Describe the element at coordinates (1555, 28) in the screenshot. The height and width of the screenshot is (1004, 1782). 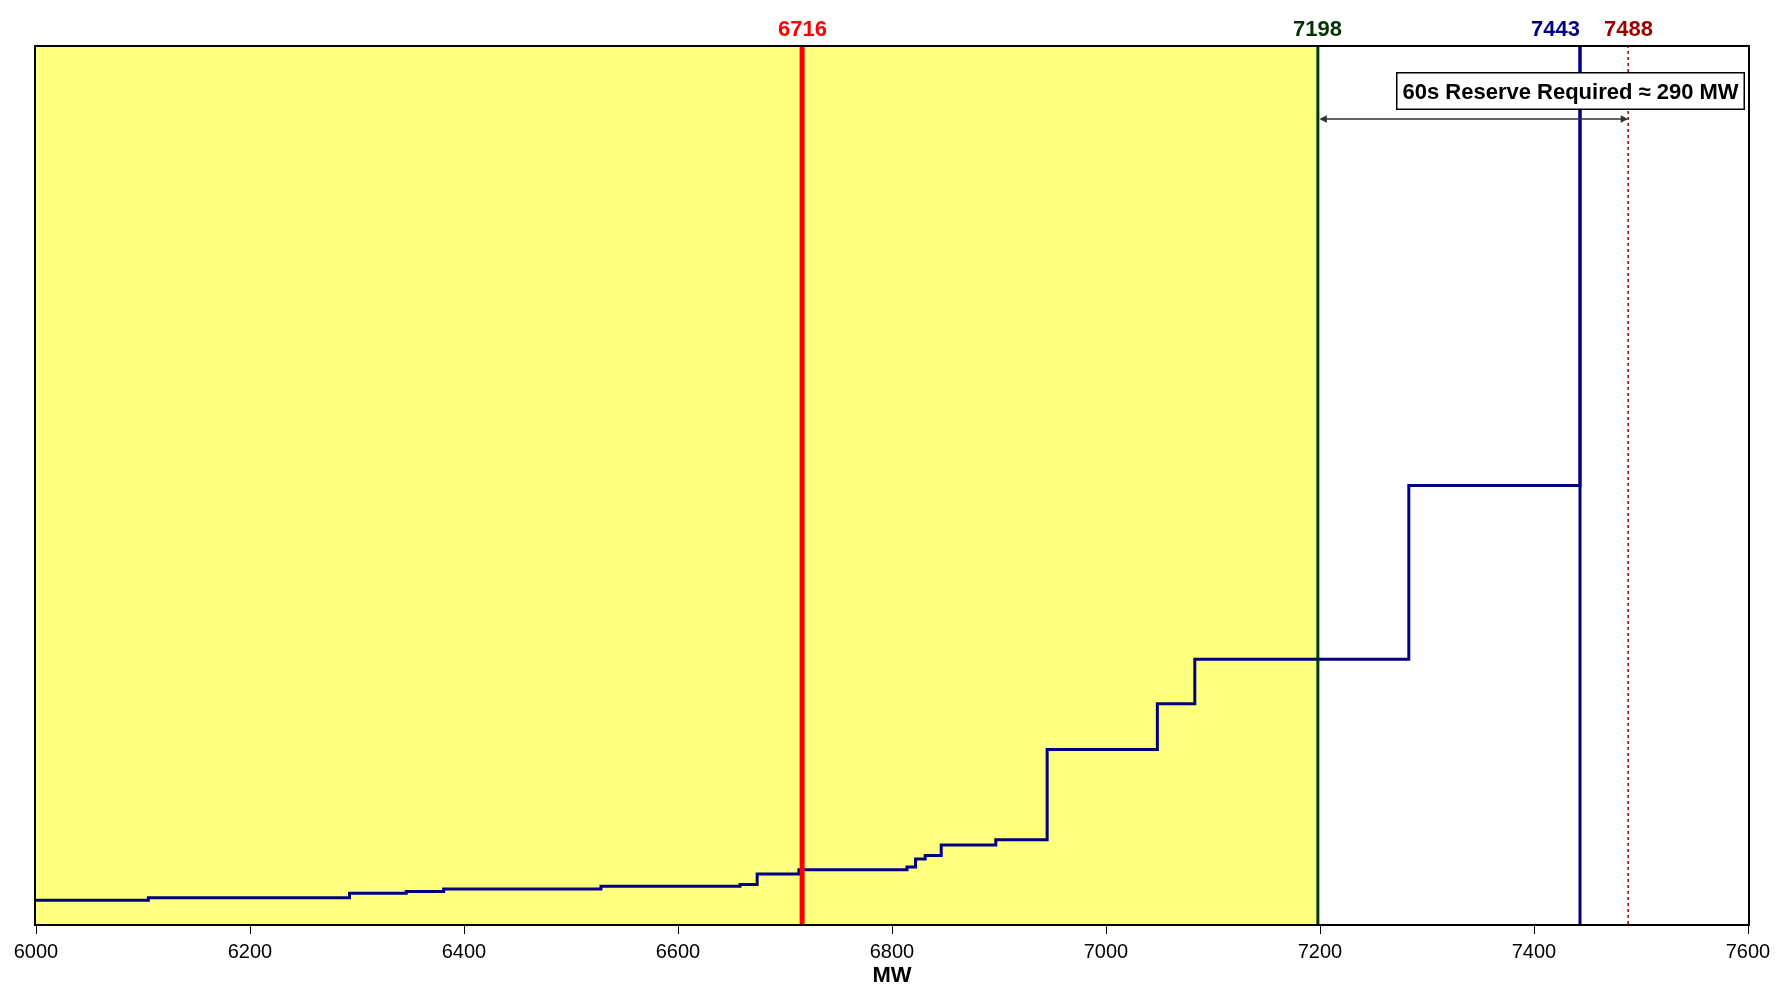
I see `ref-line-label: 7443` at that location.